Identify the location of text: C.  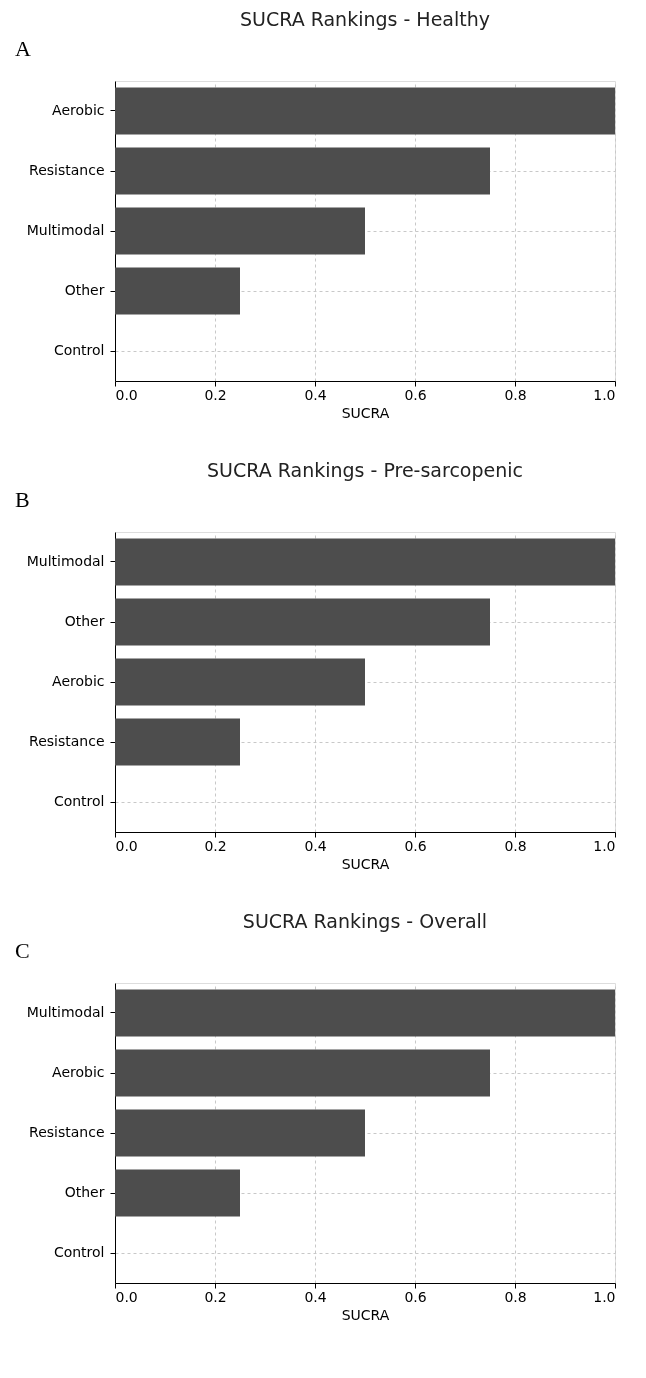
(22, 950).